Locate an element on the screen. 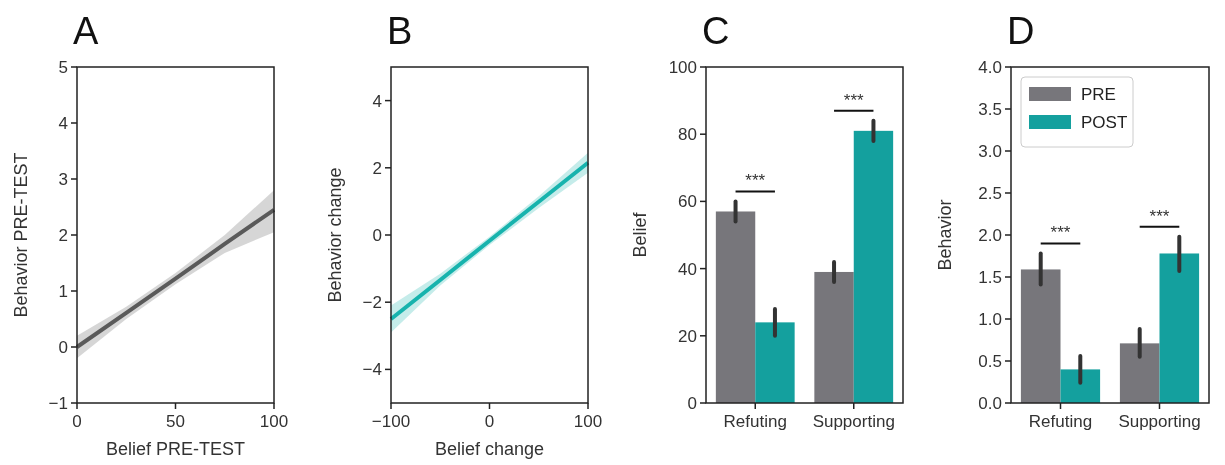 Image resolution: width=1225 pixels, height=465 pixels. y-tick-label: 5 is located at coordinates (63, 67).